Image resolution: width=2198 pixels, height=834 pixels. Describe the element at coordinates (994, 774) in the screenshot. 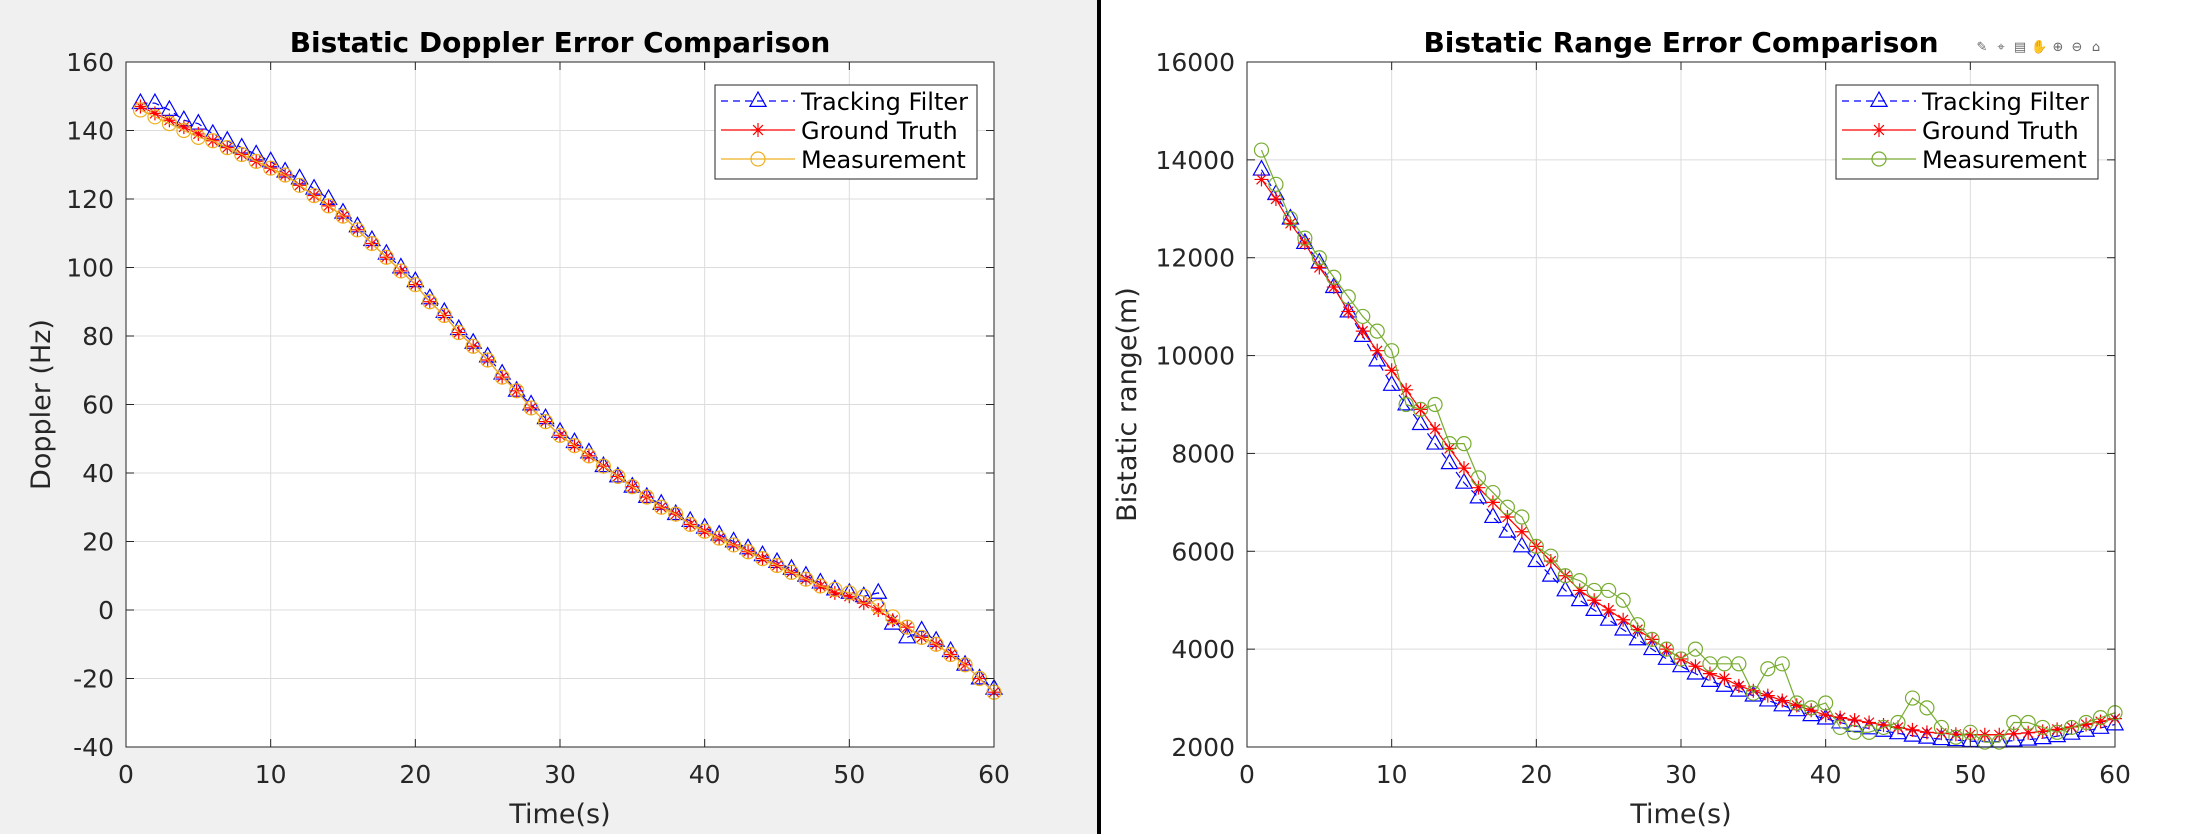

I see `x-tick-label: 60` at that location.